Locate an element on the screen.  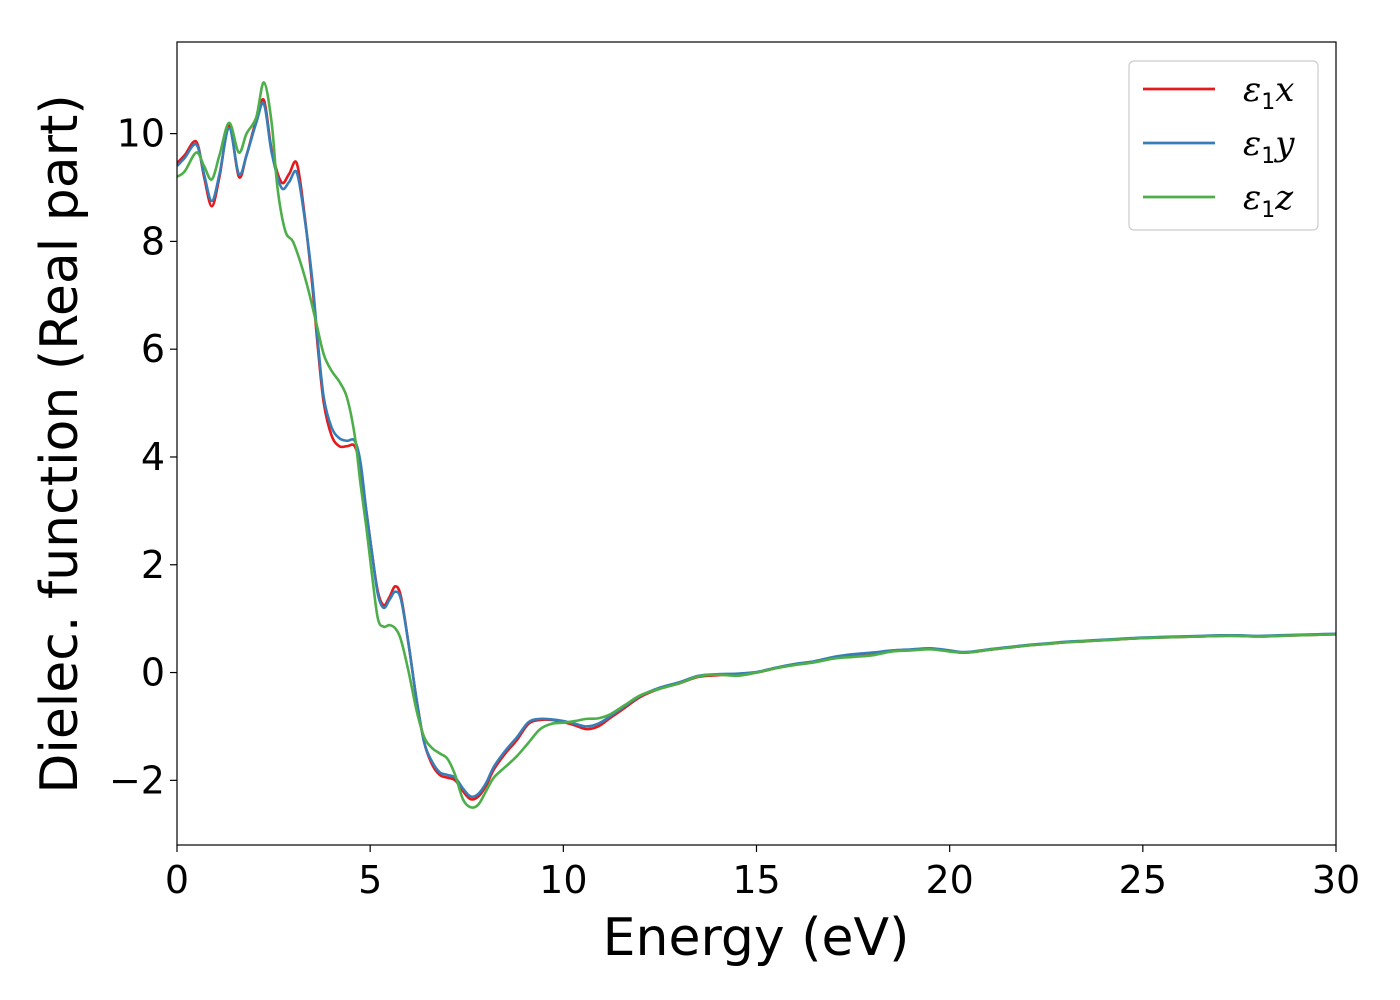
y-tick-label: 2 is located at coordinates (153, 565).